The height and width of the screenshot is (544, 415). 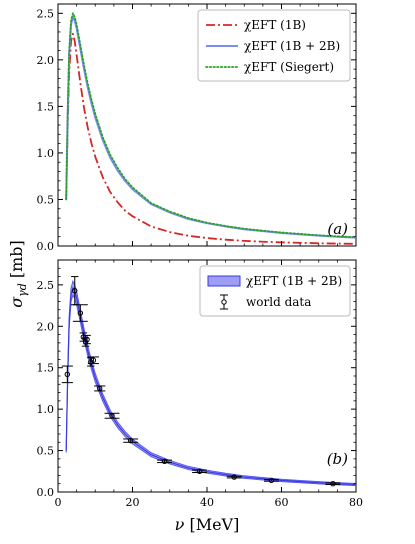 What do you see at coordinates (337, 229) in the screenshot?
I see `panel-a-tag: (a)` at bounding box center [337, 229].